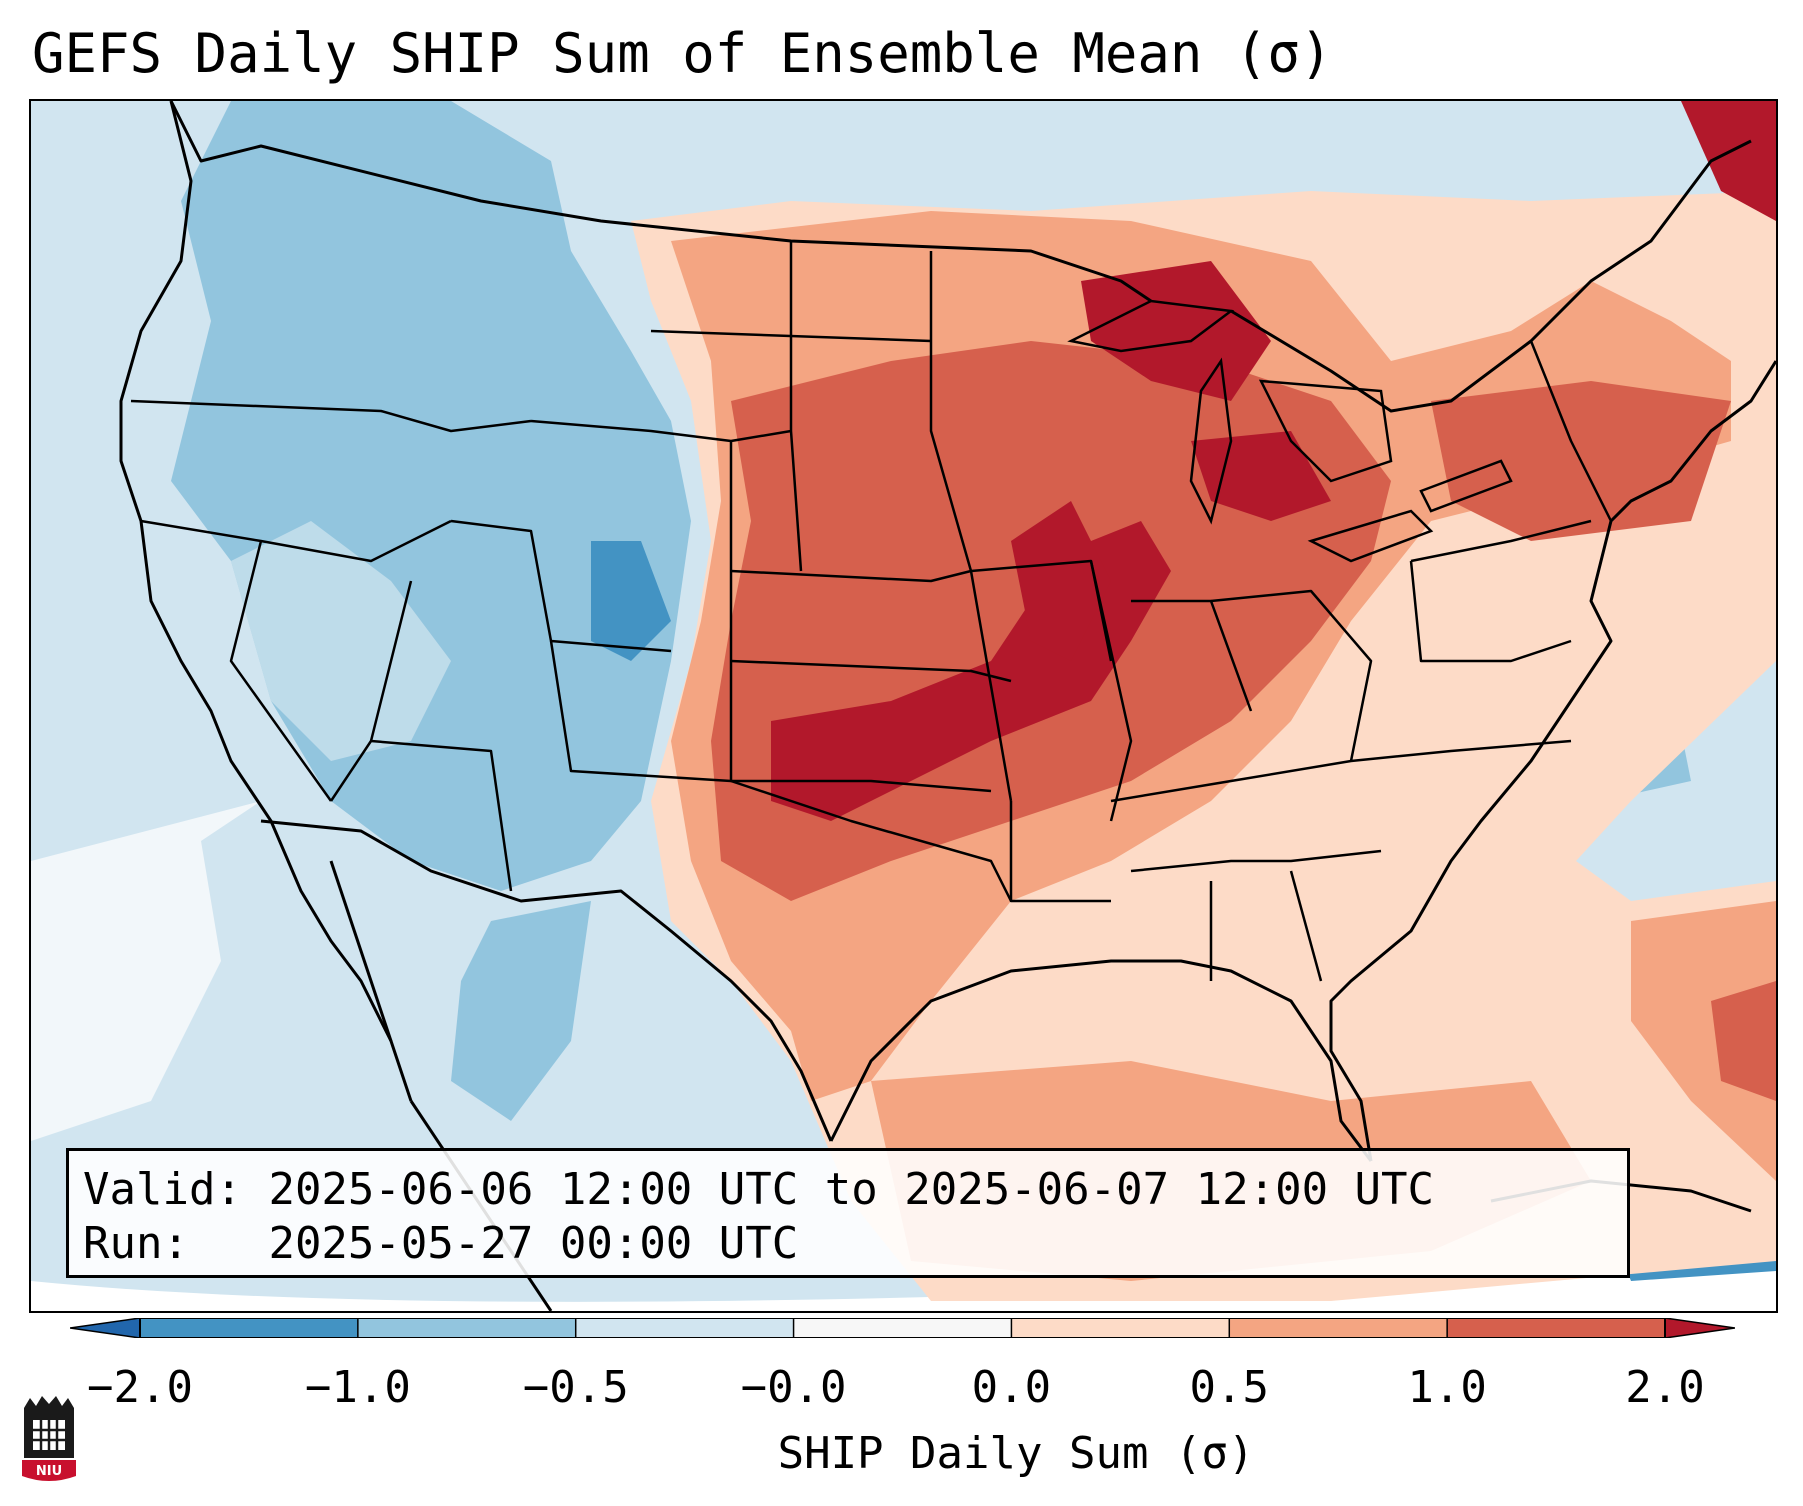 The height and width of the screenshot is (1506, 1803). I want to click on run-label: Run:, so click(136, 1243).